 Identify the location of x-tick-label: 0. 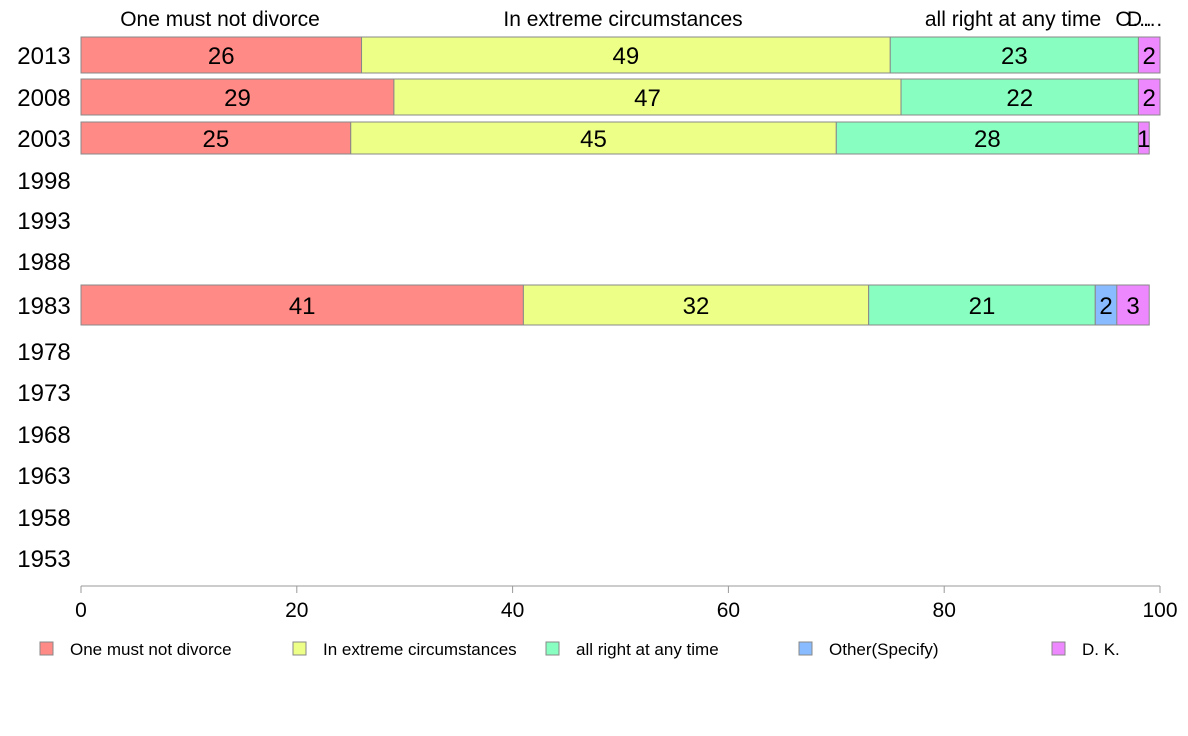
(81, 610).